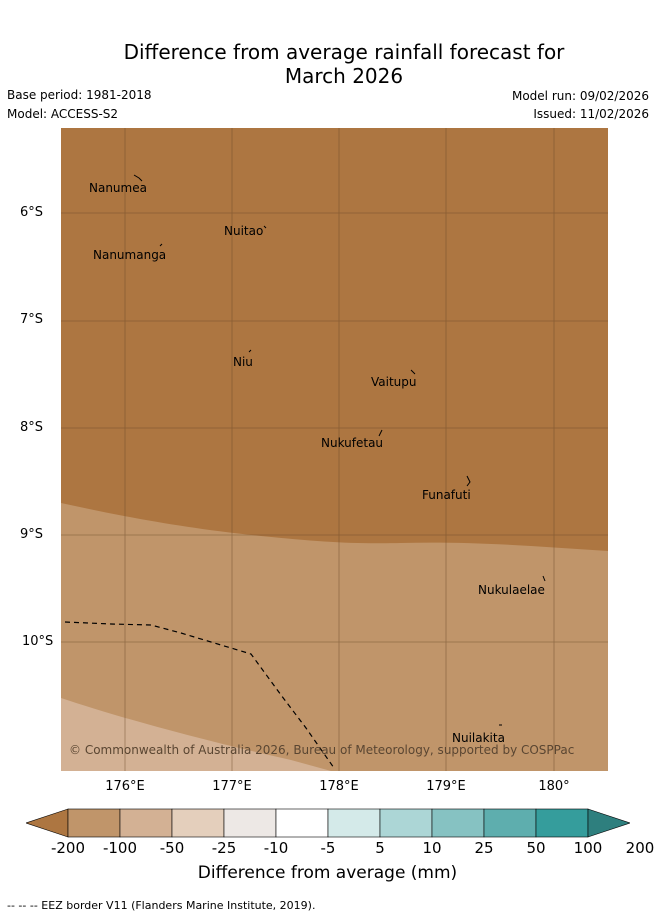  I want to click on model-name: Model: ACCESS-S2, so click(63, 114).